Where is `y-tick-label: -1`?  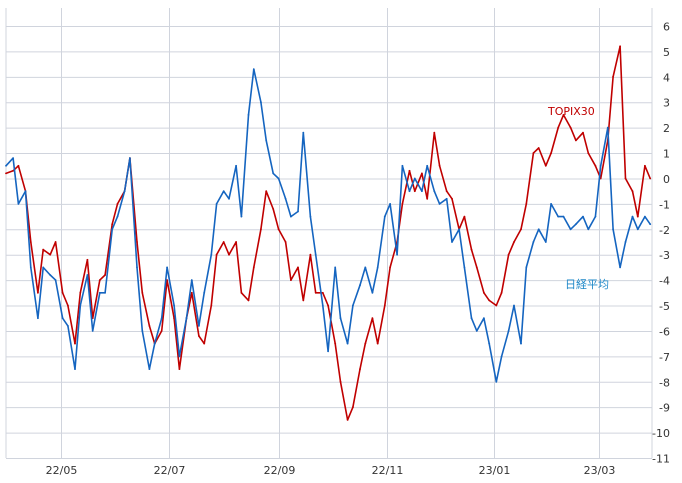
y-tick-label: -1 is located at coordinates (664, 204).